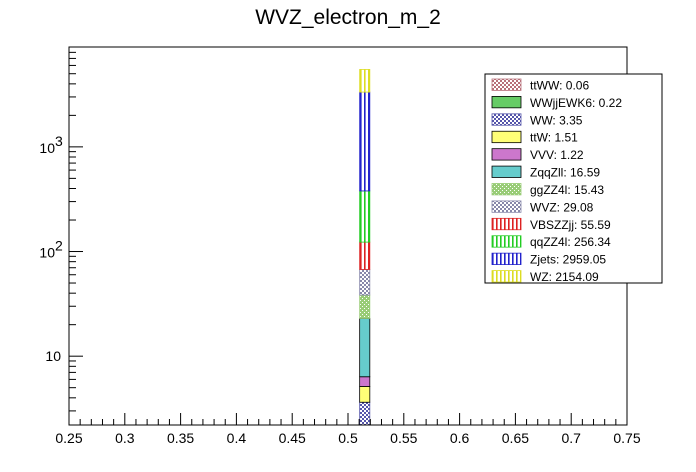 This screenshot has height=472, width=696. Describe the element at coordinates (506, 137) in the screenshot. I see `legend-swatch-ttw` at that location.